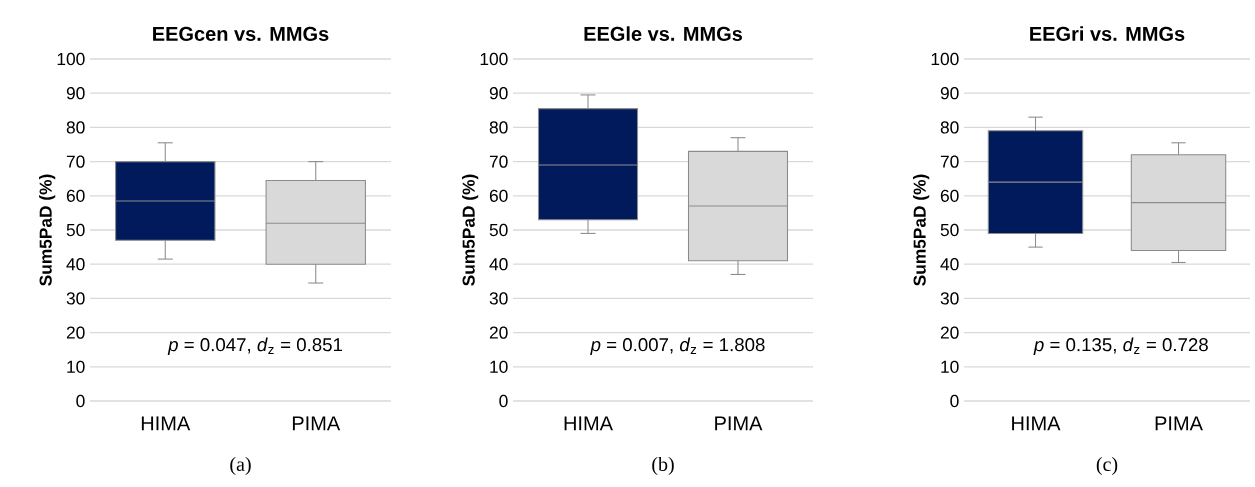  Describe the element at coordinates (1107, 33) in the screenshot. I see `chart-title: EEGri vs. MMGs` at that location.